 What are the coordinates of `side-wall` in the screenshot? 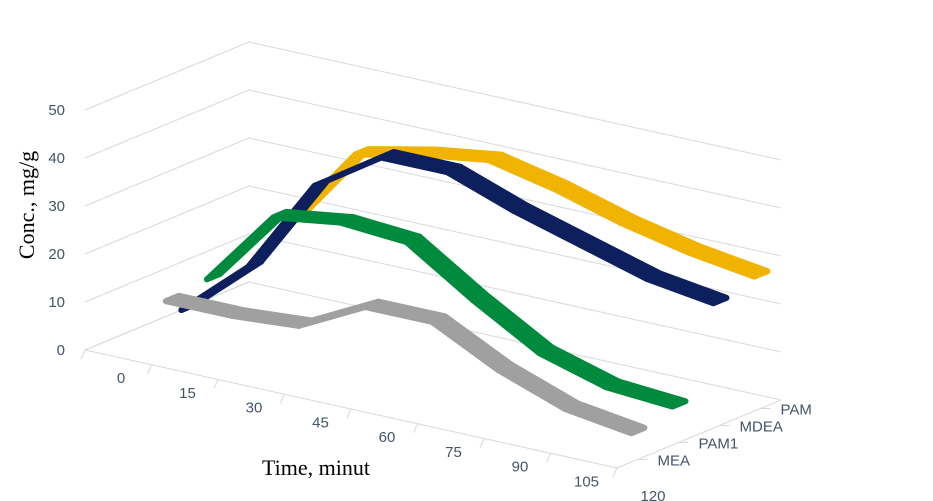 It's located at (167, 196).